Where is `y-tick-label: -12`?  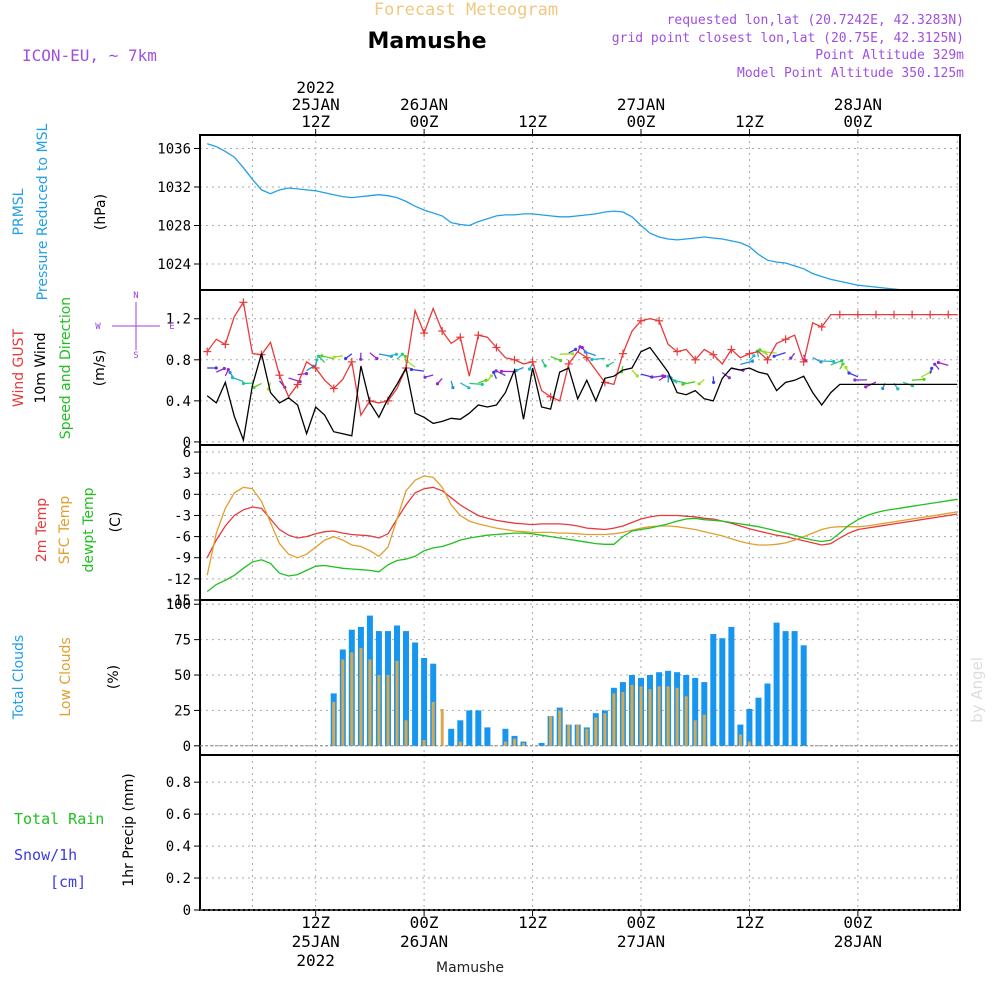
y-tick-label: -12 is located at coordinates (178, 580).